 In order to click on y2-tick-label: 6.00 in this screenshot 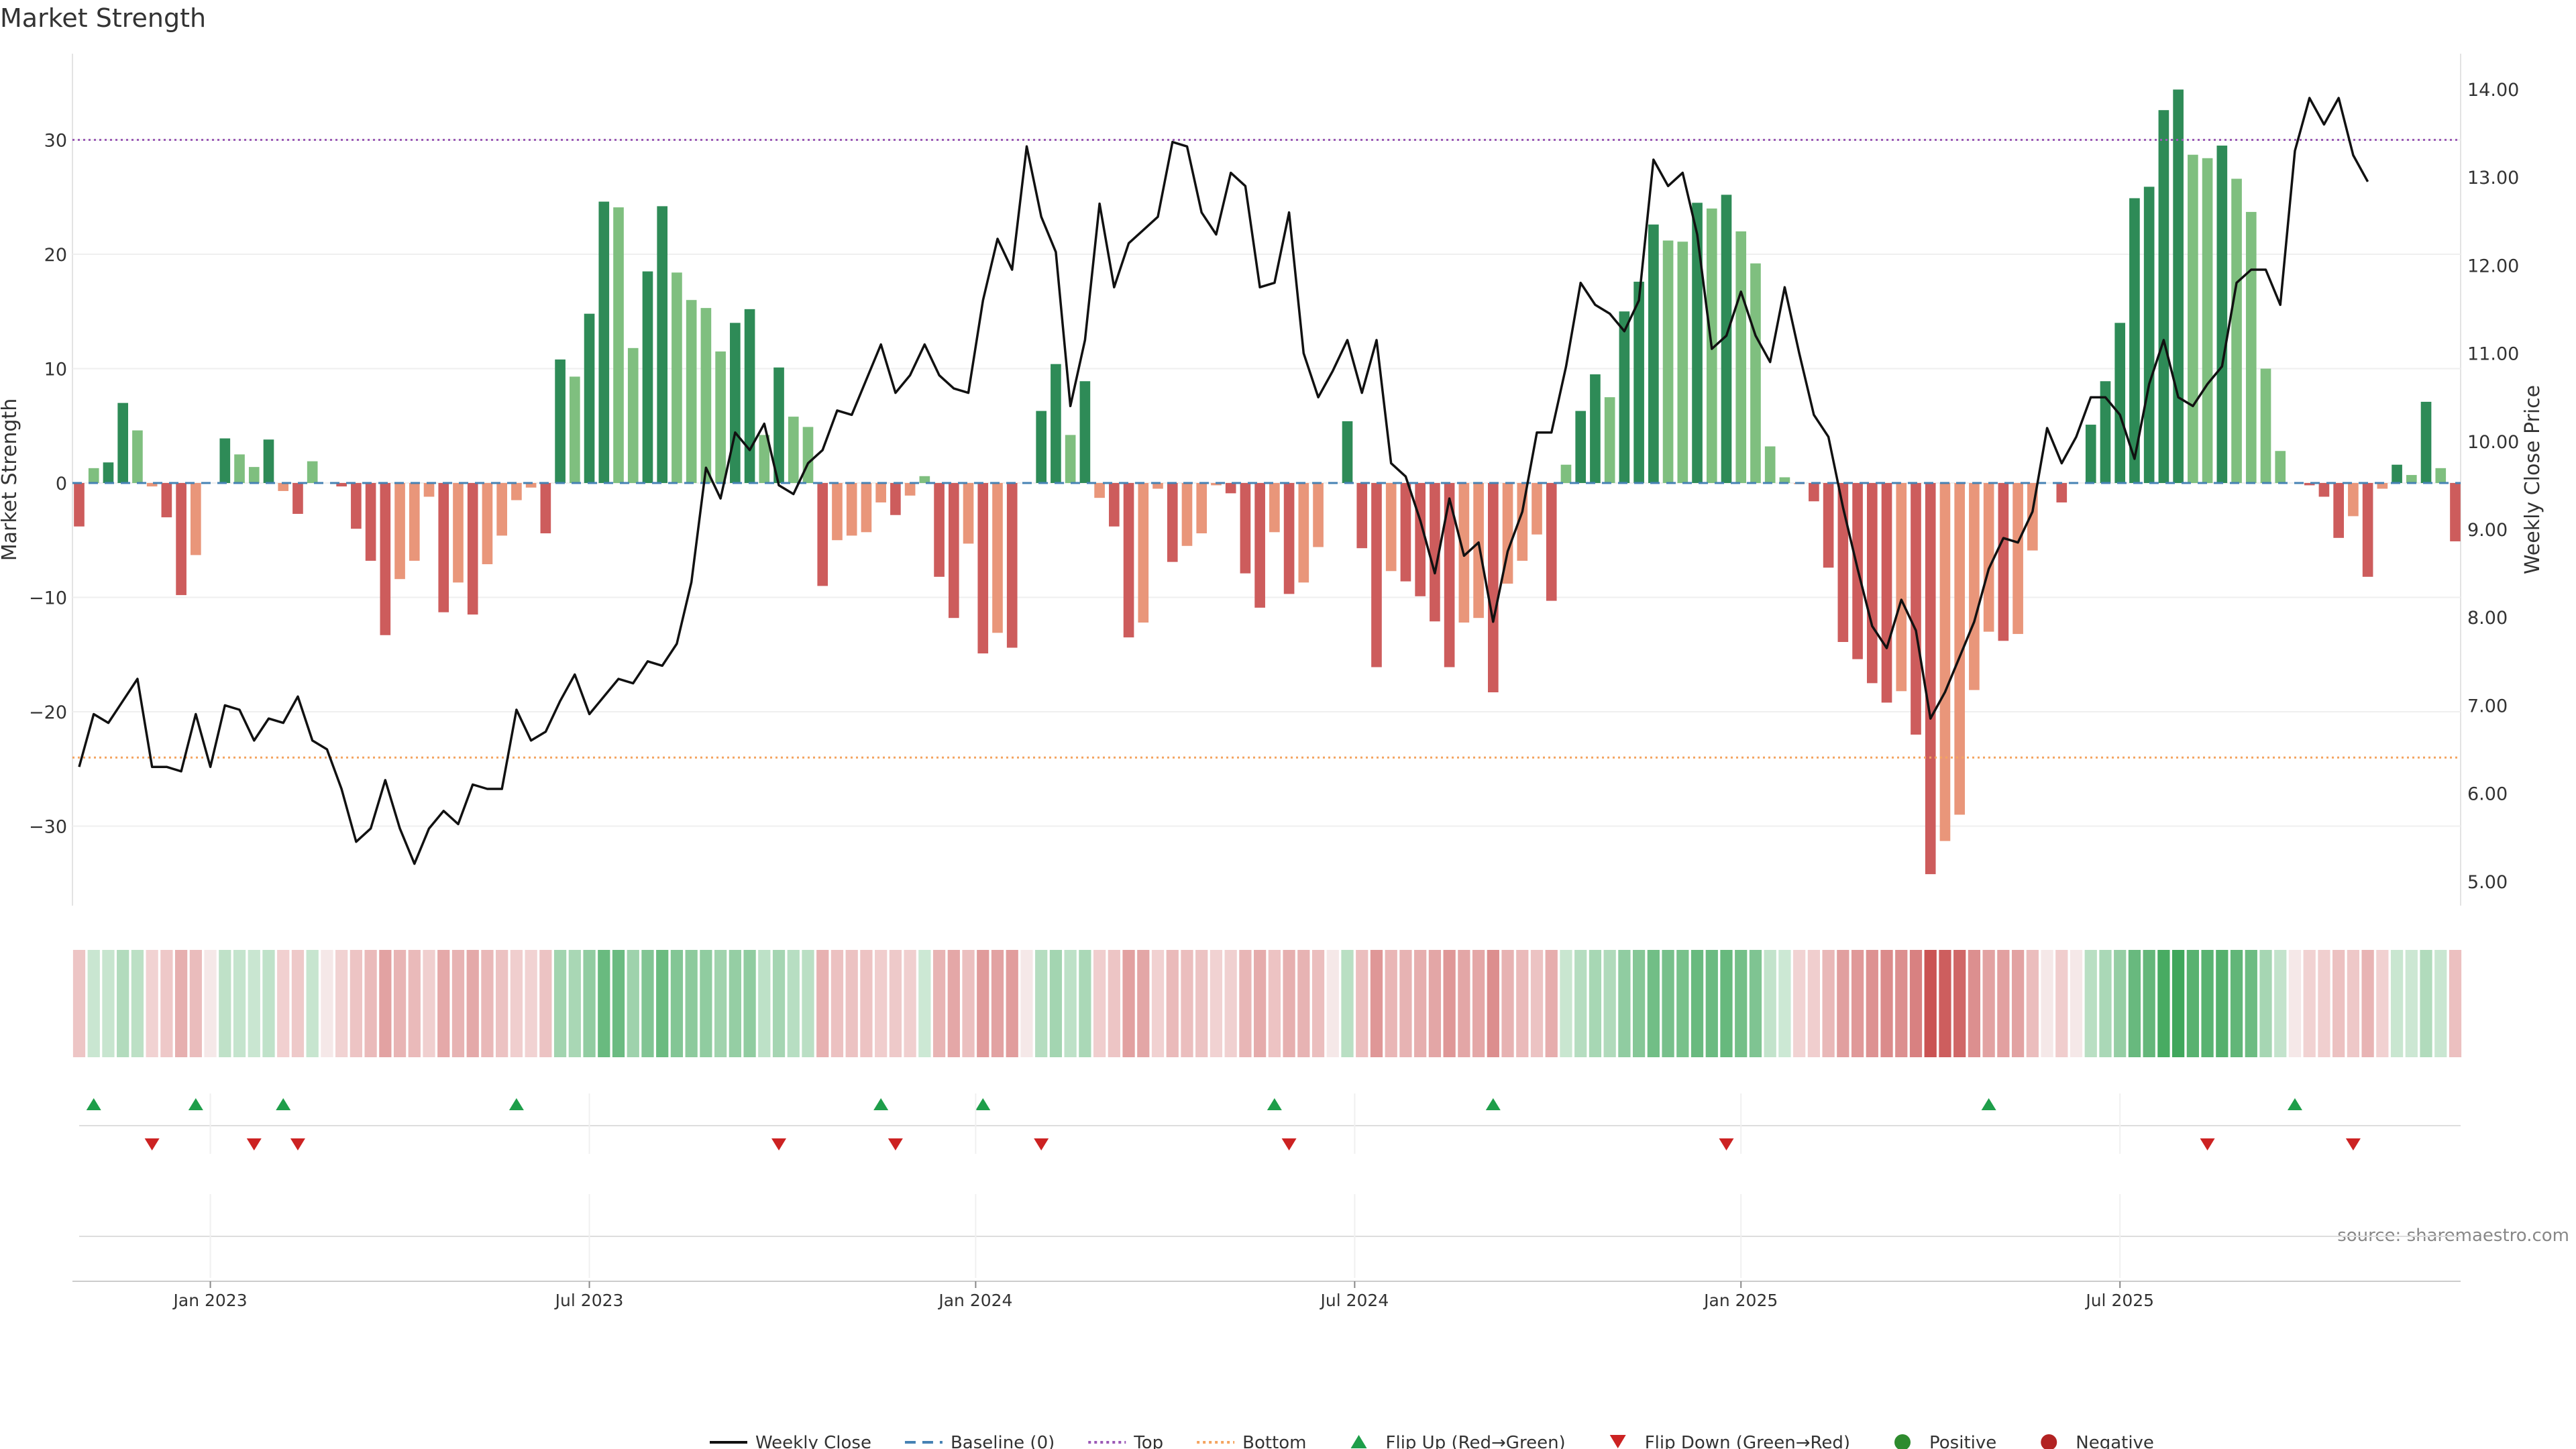, I will do `click(2487, 794)`.